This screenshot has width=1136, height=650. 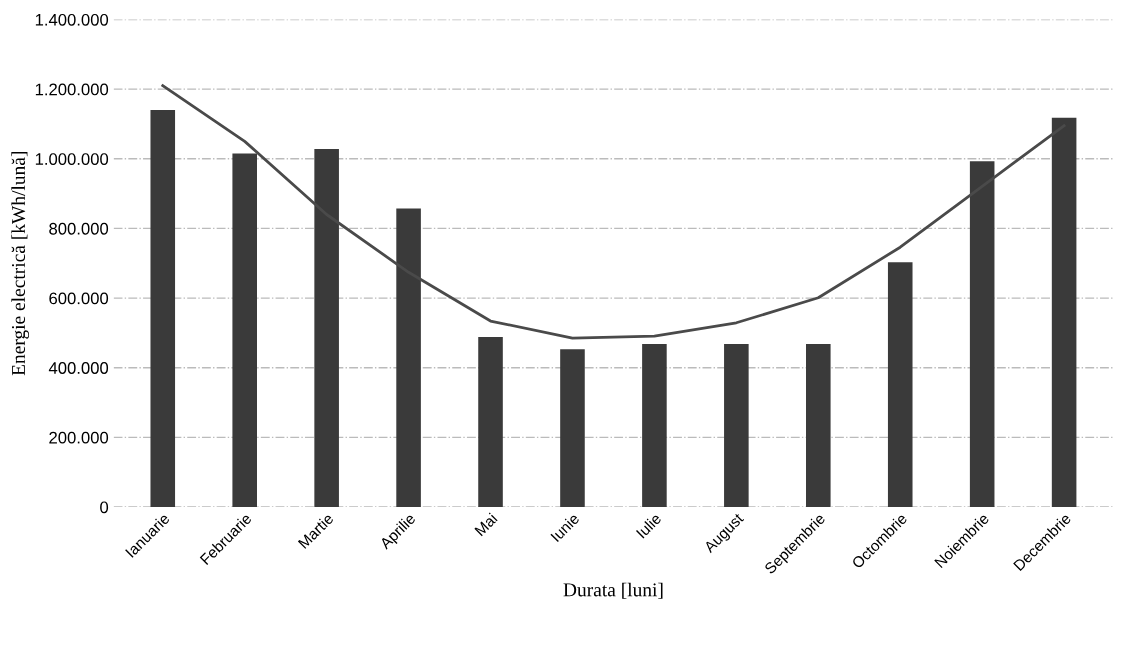 What do you see at coordinates (648, 525) in the screenshot?
I see `x-tick-label: Iulie` at bounding box center [648, 525].